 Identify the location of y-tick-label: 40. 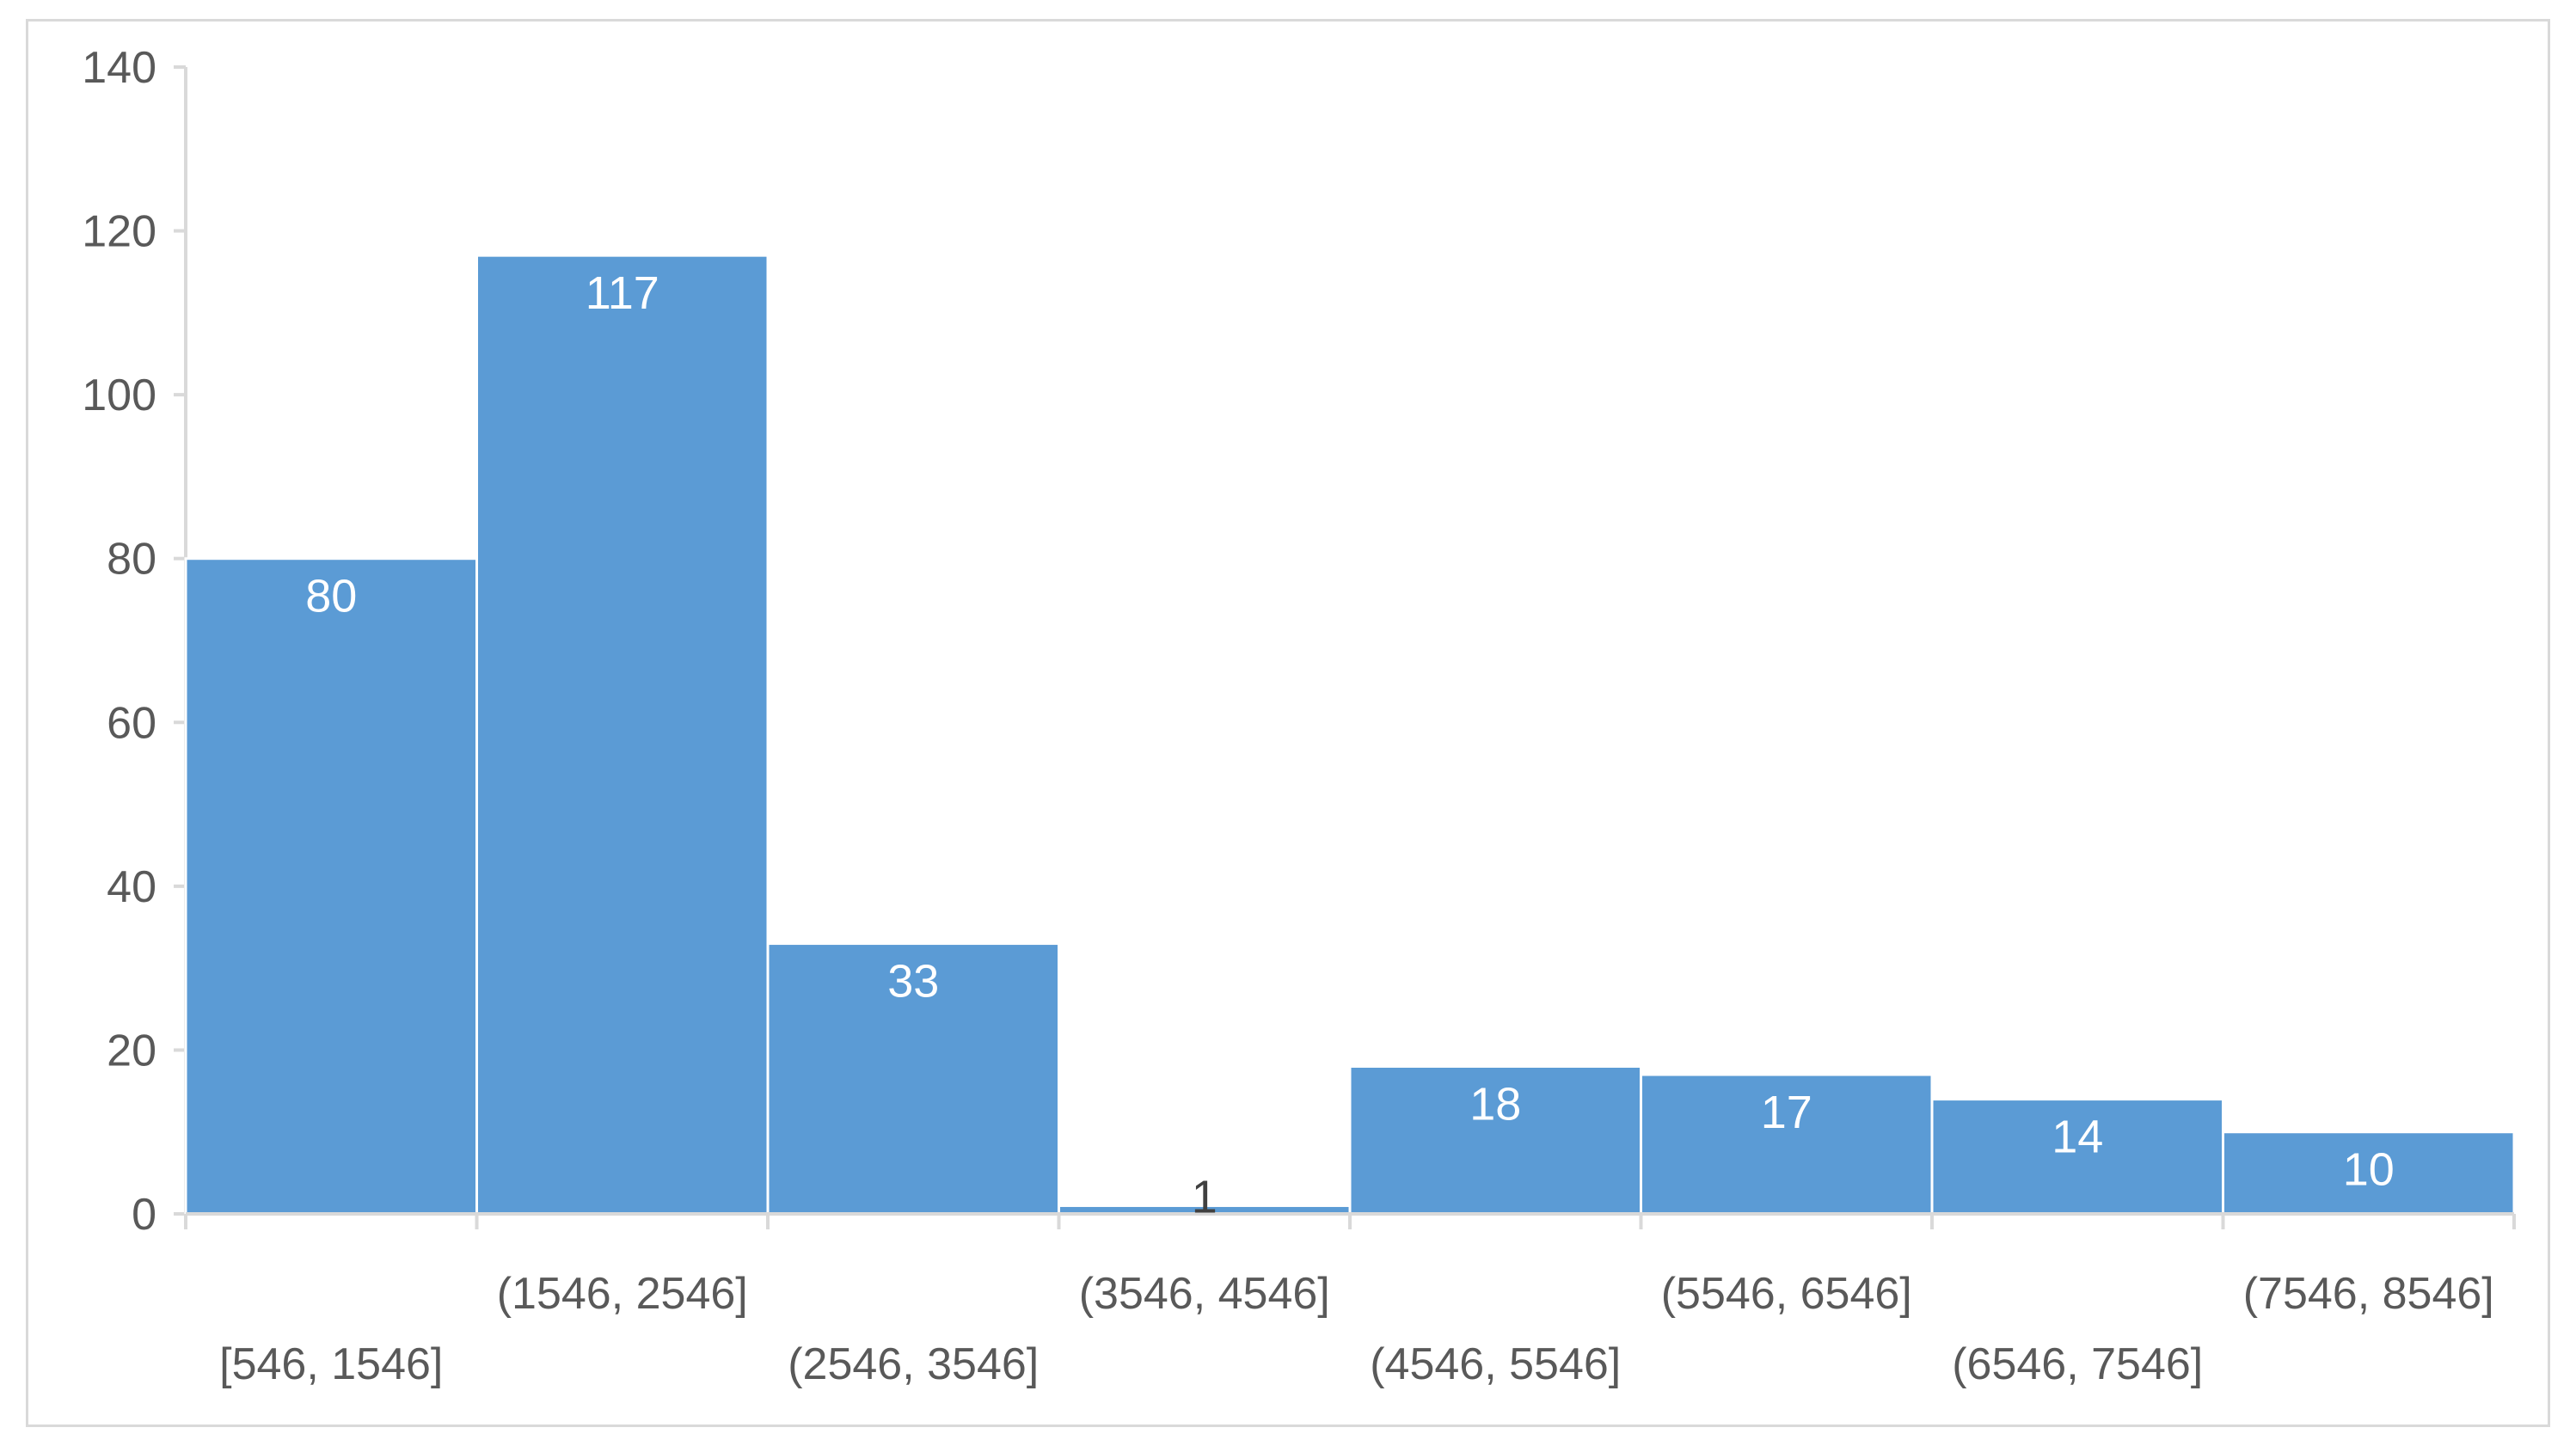
(131, 887).